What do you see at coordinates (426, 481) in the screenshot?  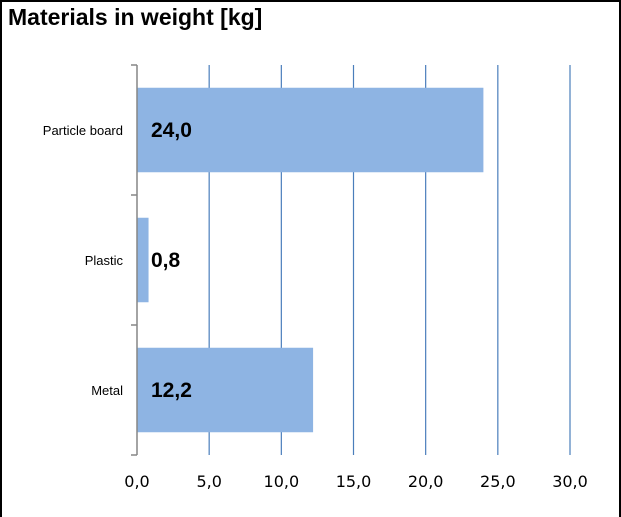 I see `x-tick-label-20: 20,0` at bounding box center [426, 481].